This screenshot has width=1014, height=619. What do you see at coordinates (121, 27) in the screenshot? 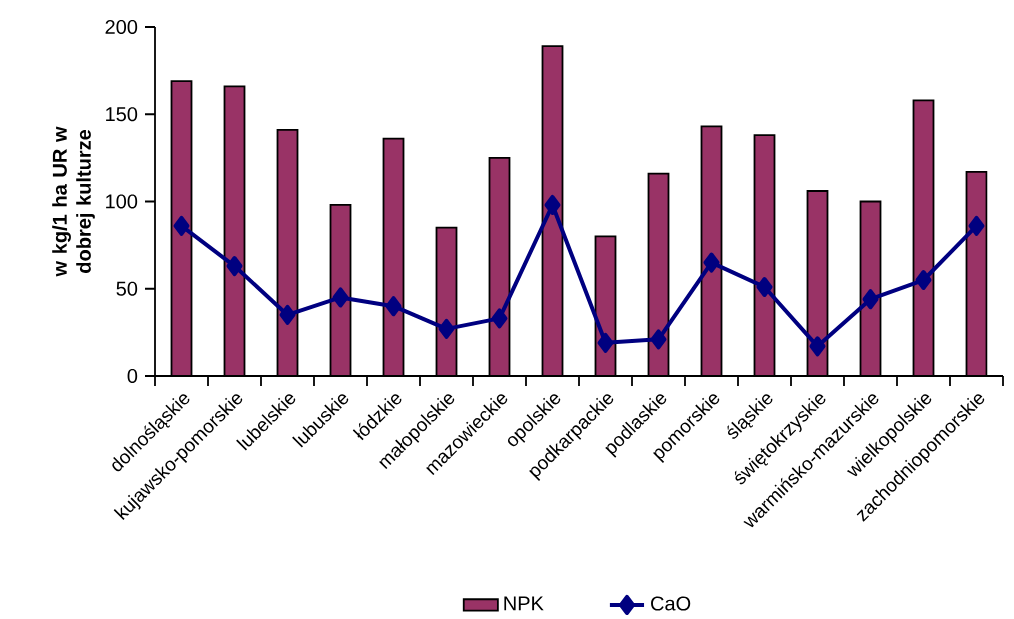
I see `y-tick-label: 200` at bounding box center [121, 27].